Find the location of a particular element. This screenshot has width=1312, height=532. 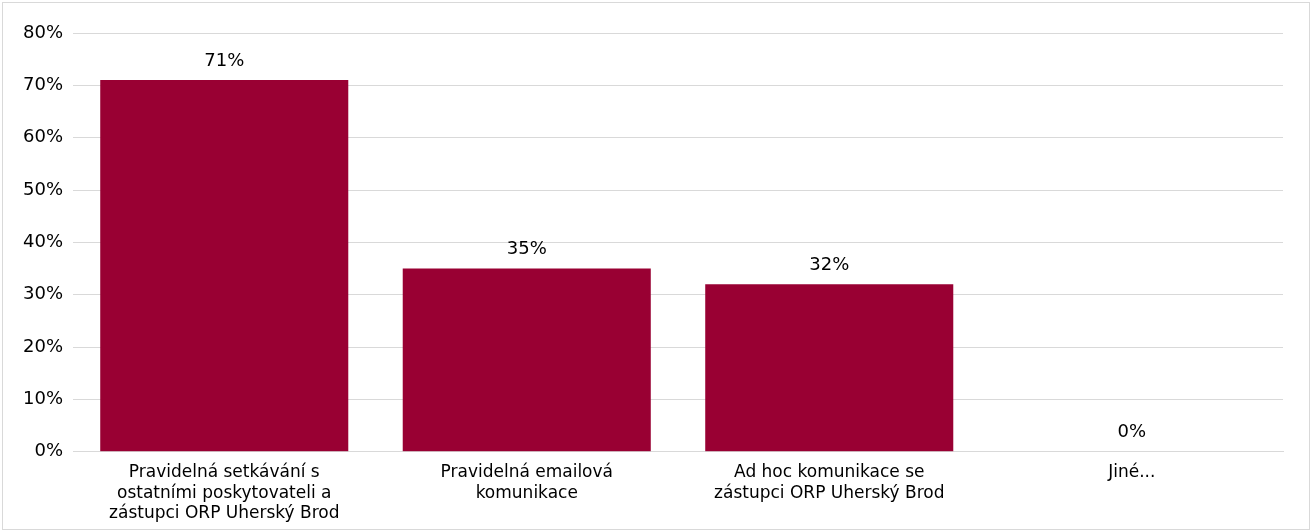

y-tick-label: 40% is located at coordinates (43, 241).